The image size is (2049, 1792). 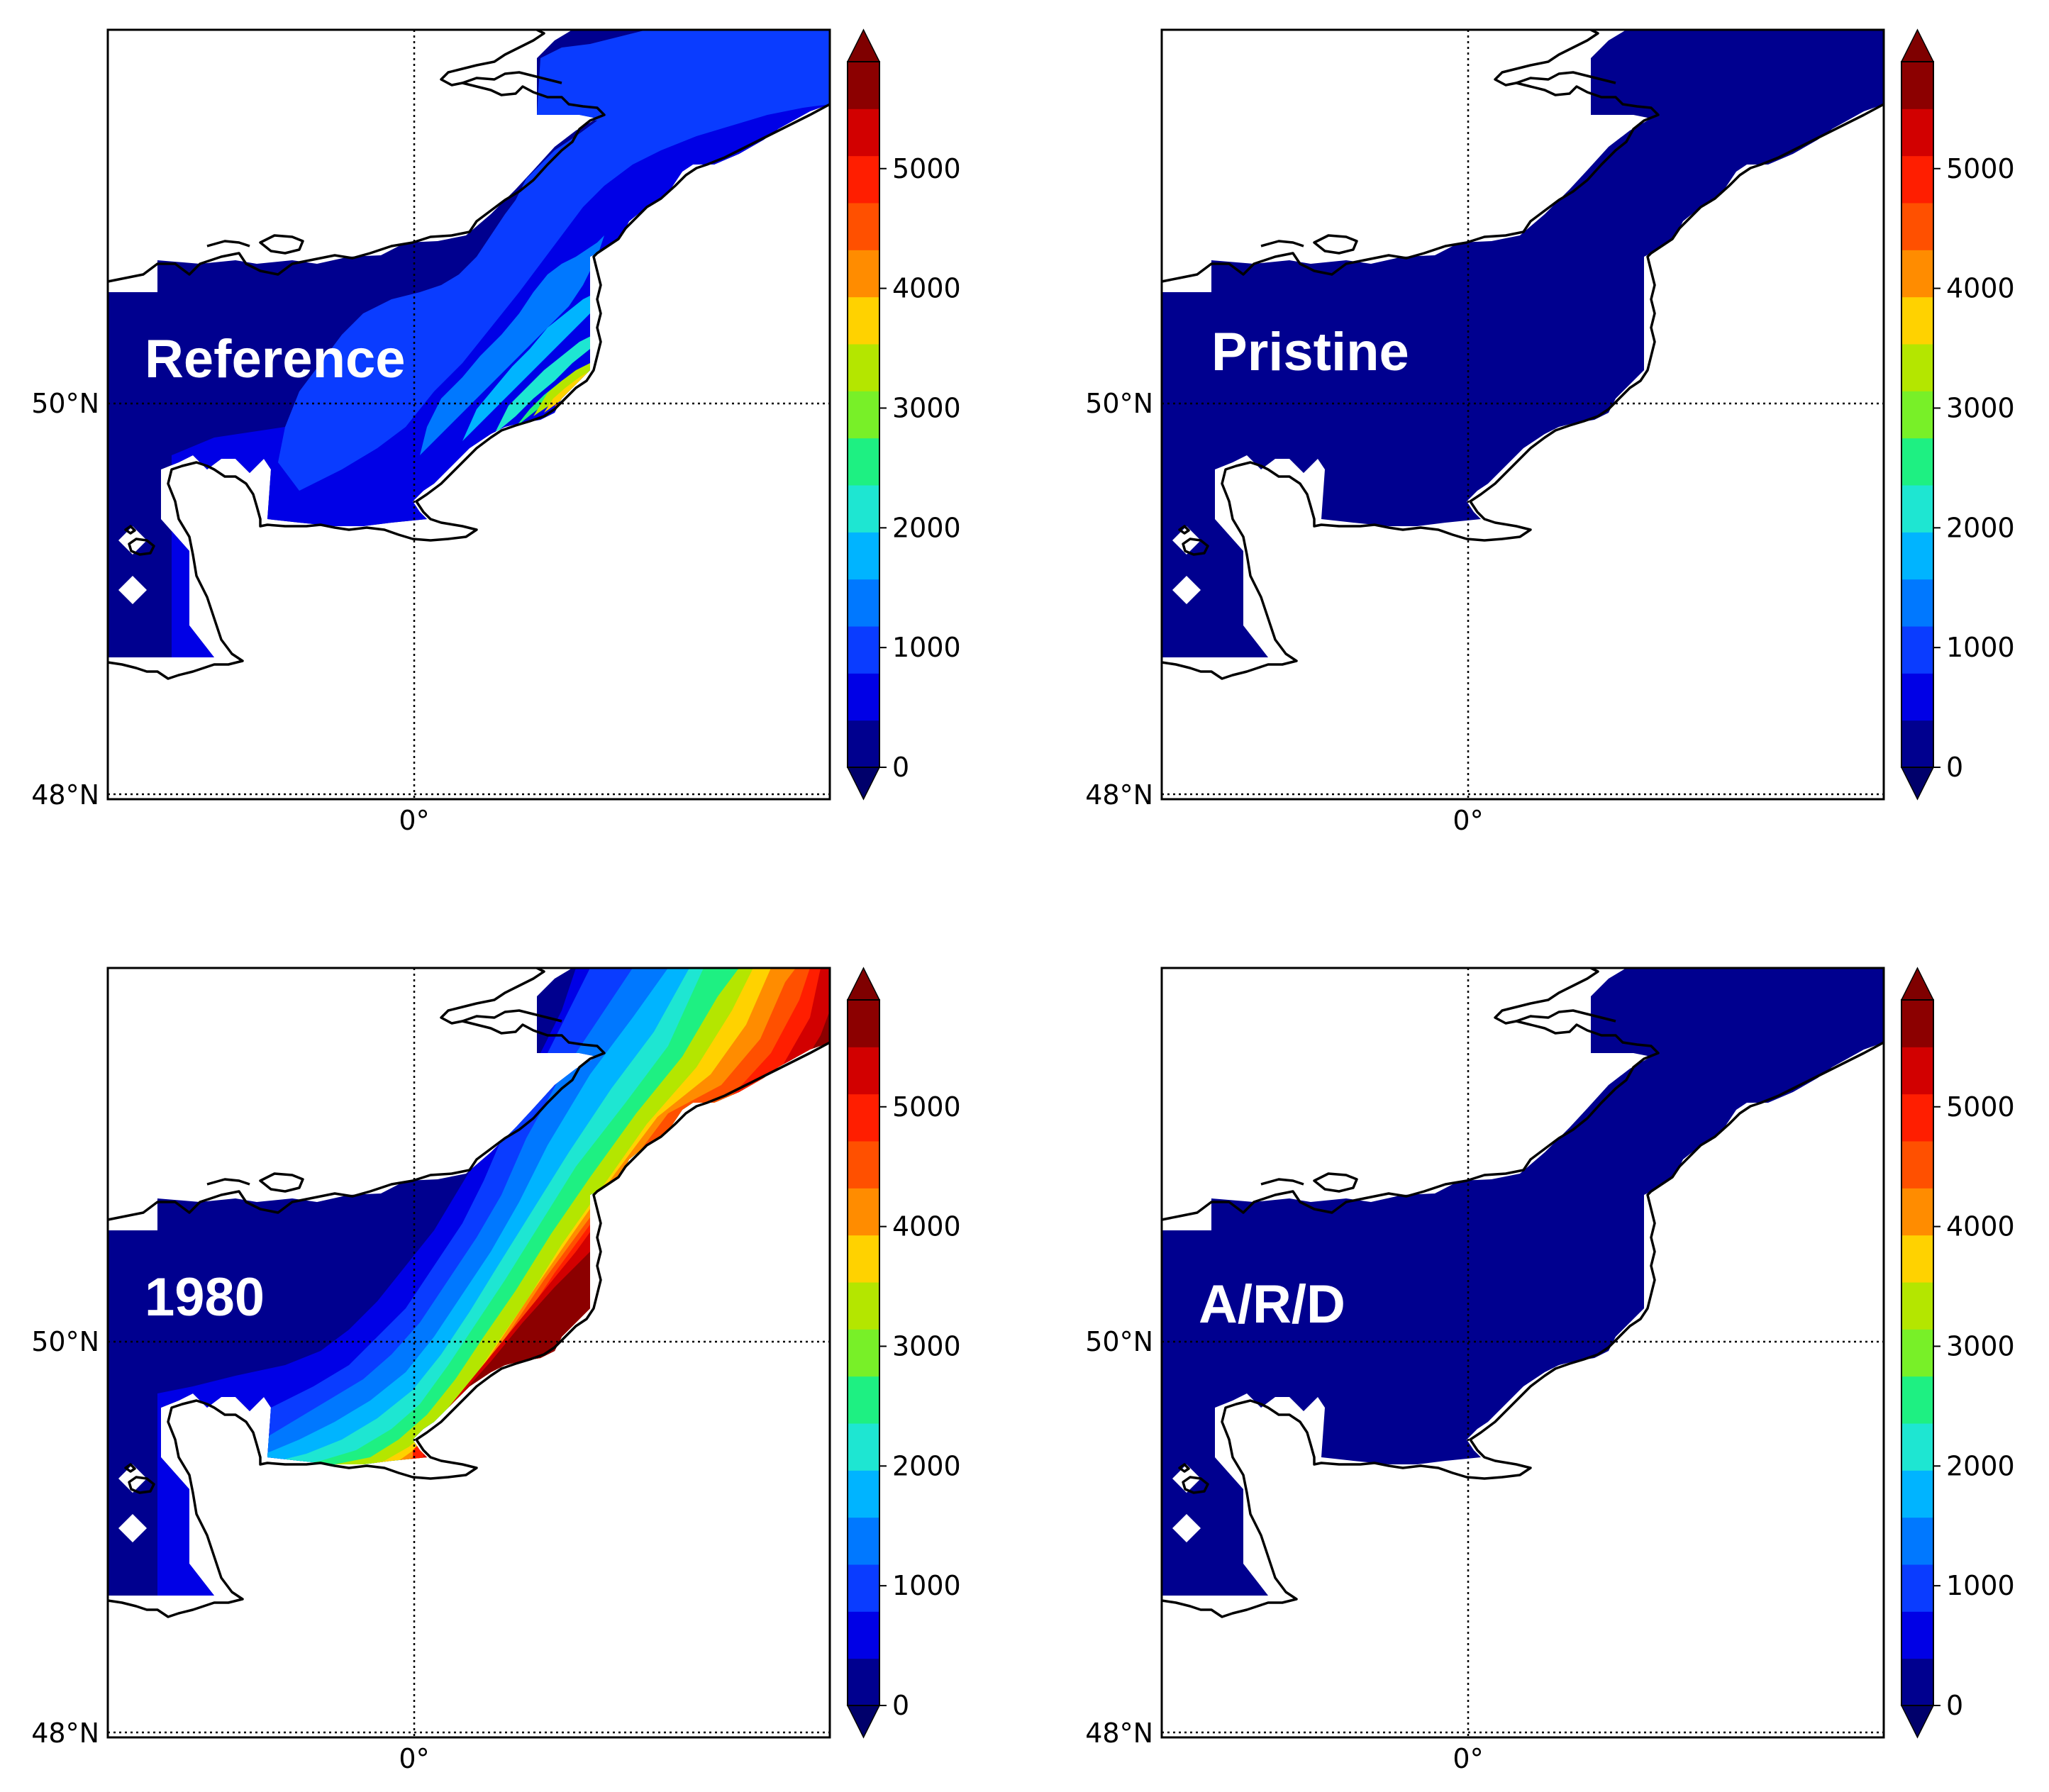 What do you see at coordinates (900, 1705) in the screenshot?
I see `colorbar-tick-label-0: 0` at bounding box center [900, 1705].